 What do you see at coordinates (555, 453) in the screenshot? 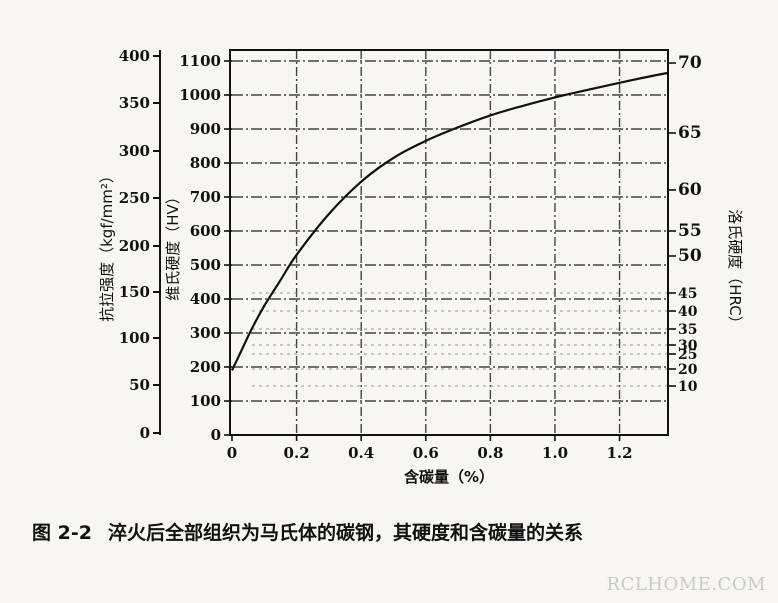
I see `x-tick-label: 1.0` at bounding box center [555, 453].